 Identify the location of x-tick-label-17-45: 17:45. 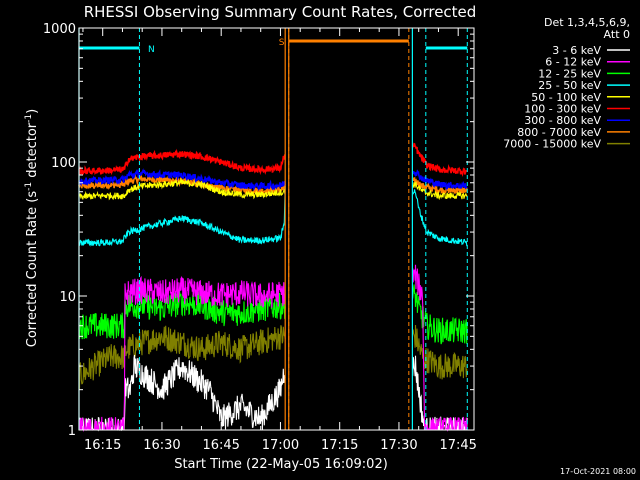
(457, 445).